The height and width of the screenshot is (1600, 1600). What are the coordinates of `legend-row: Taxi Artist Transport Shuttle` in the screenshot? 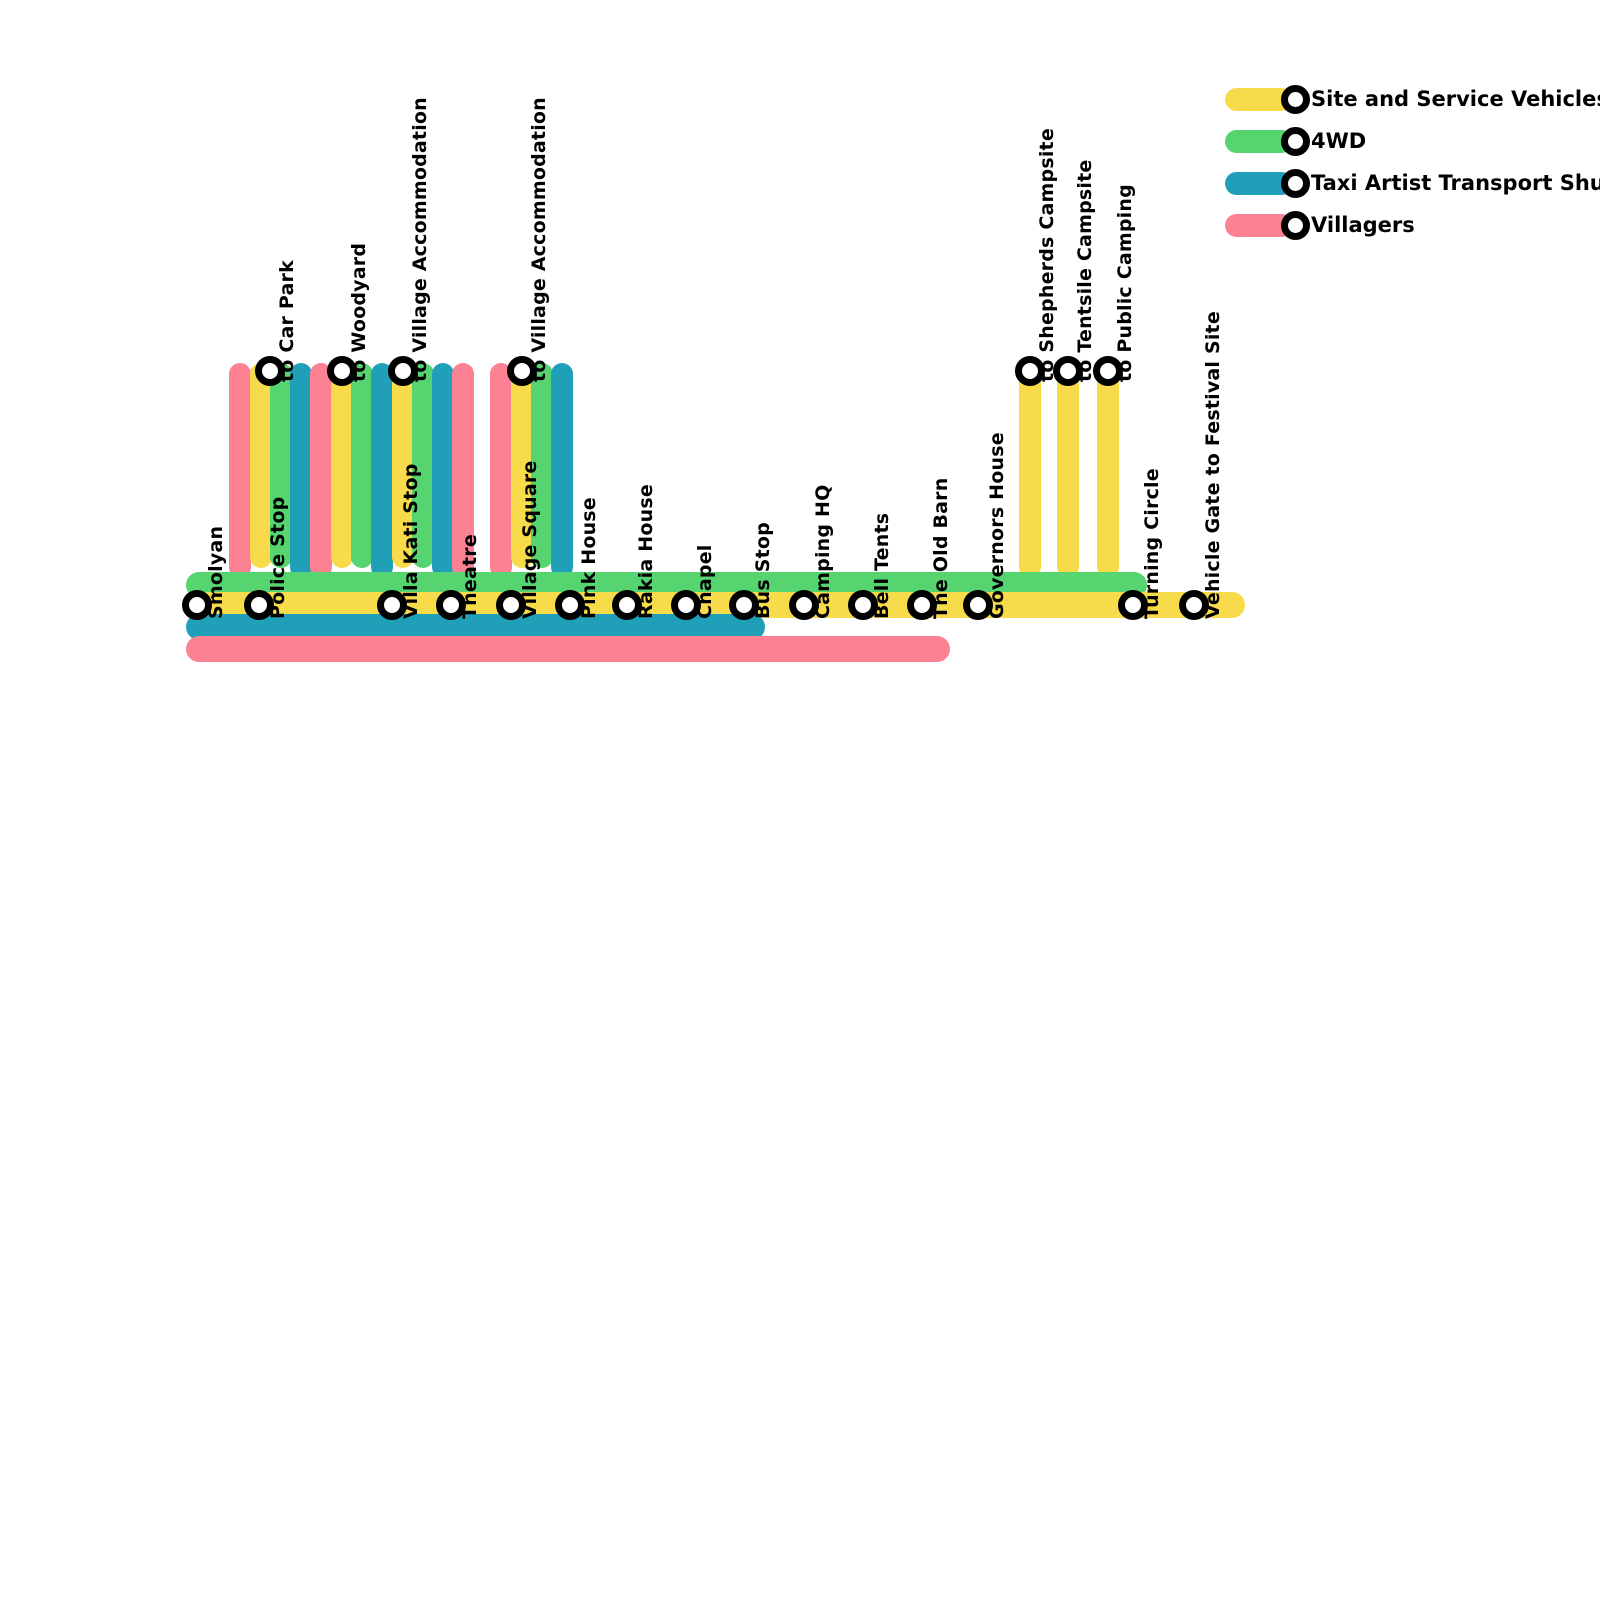 It's located at (1412, 183).